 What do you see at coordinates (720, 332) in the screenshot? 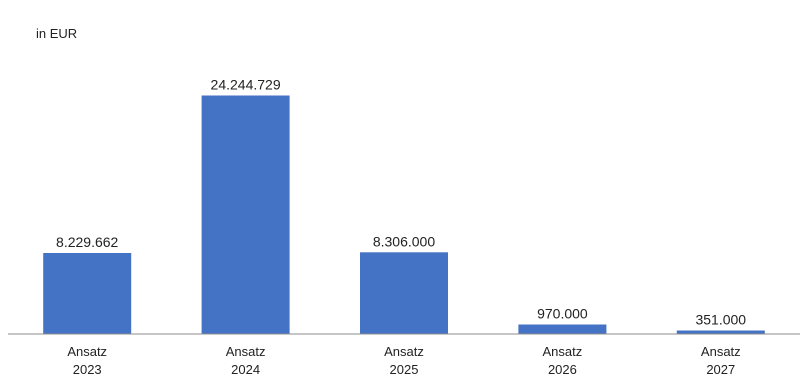
I see `bar-2027` at bounding box center [720, 332].